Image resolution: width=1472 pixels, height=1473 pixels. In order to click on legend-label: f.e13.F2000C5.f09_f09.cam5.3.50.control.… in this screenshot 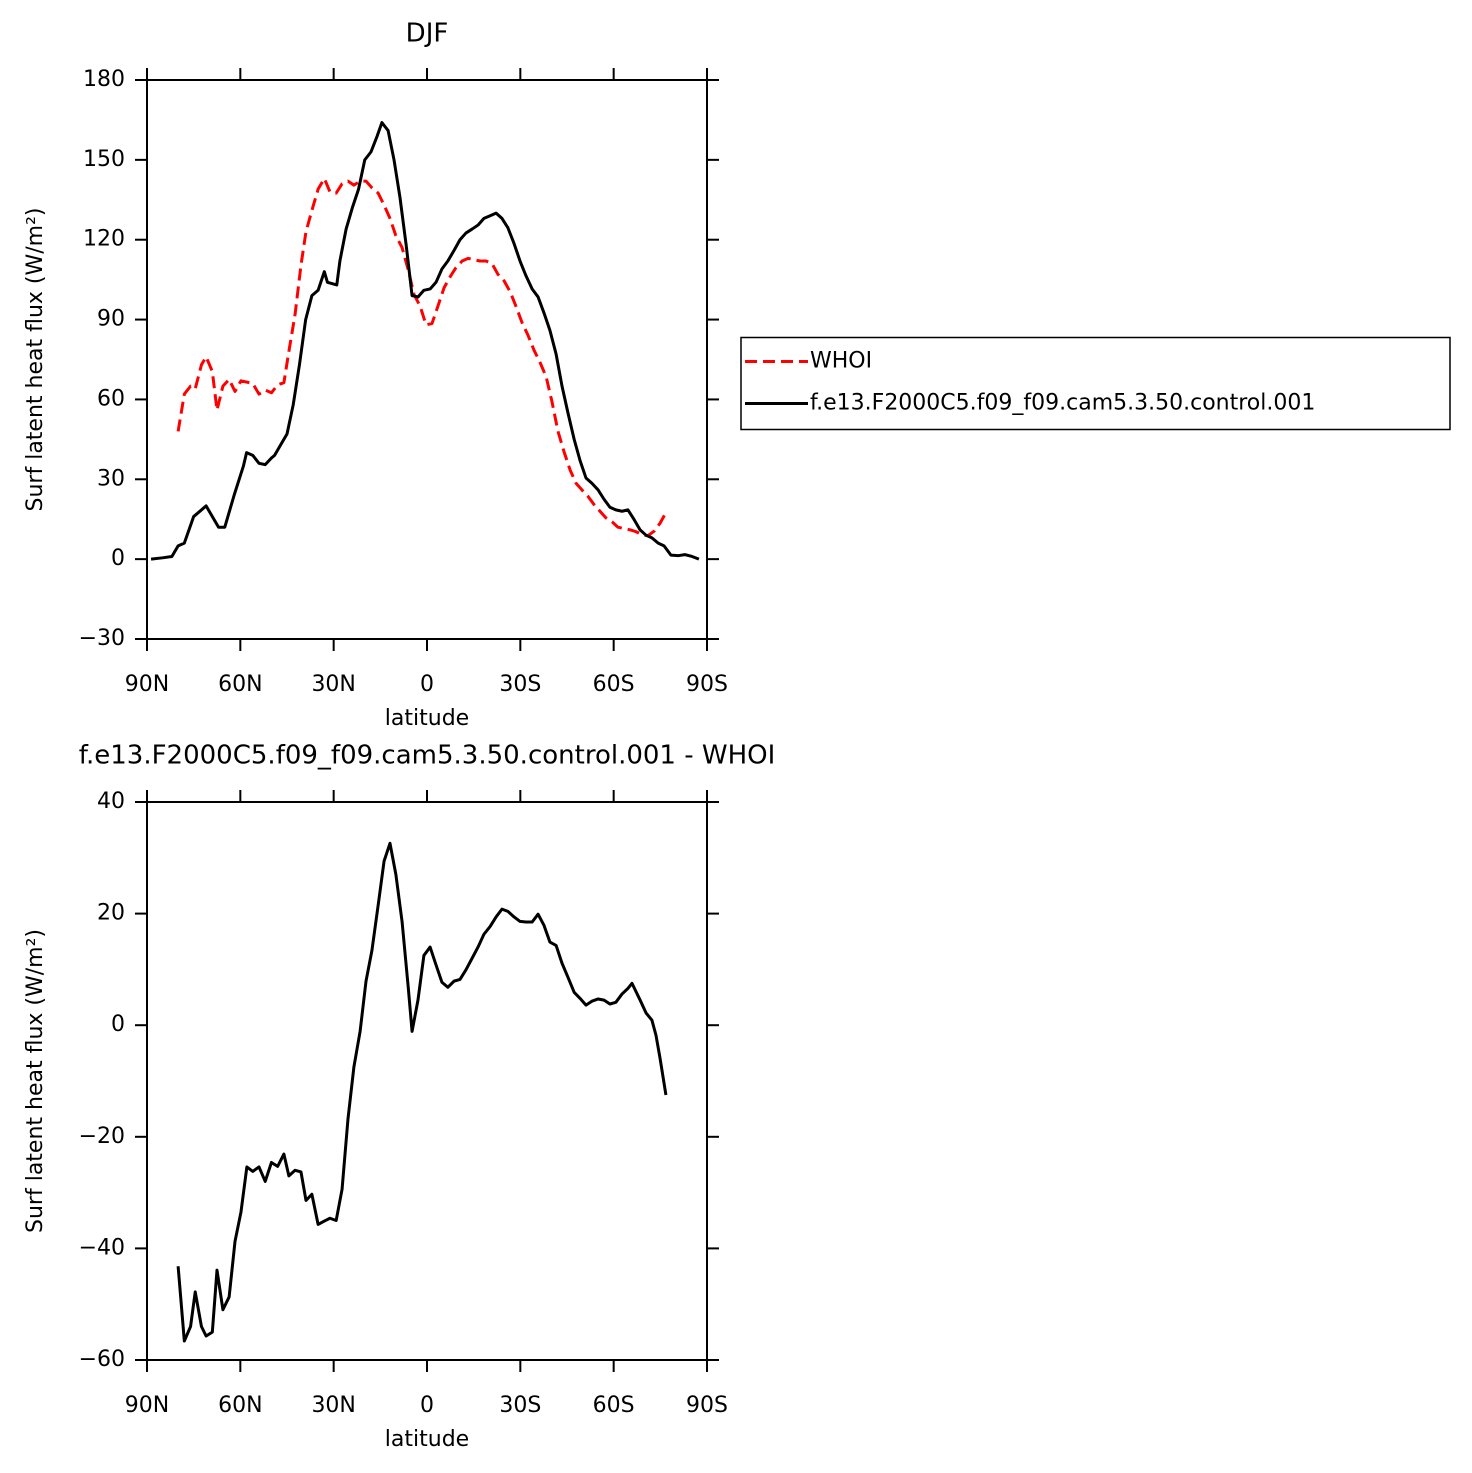, I will do `click(1062, 403)`.